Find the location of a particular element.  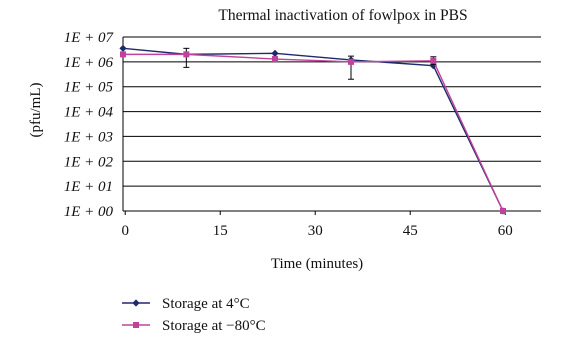

legend: Storage at 4°C Storage at −80°C is located at coordinates (194, 315).